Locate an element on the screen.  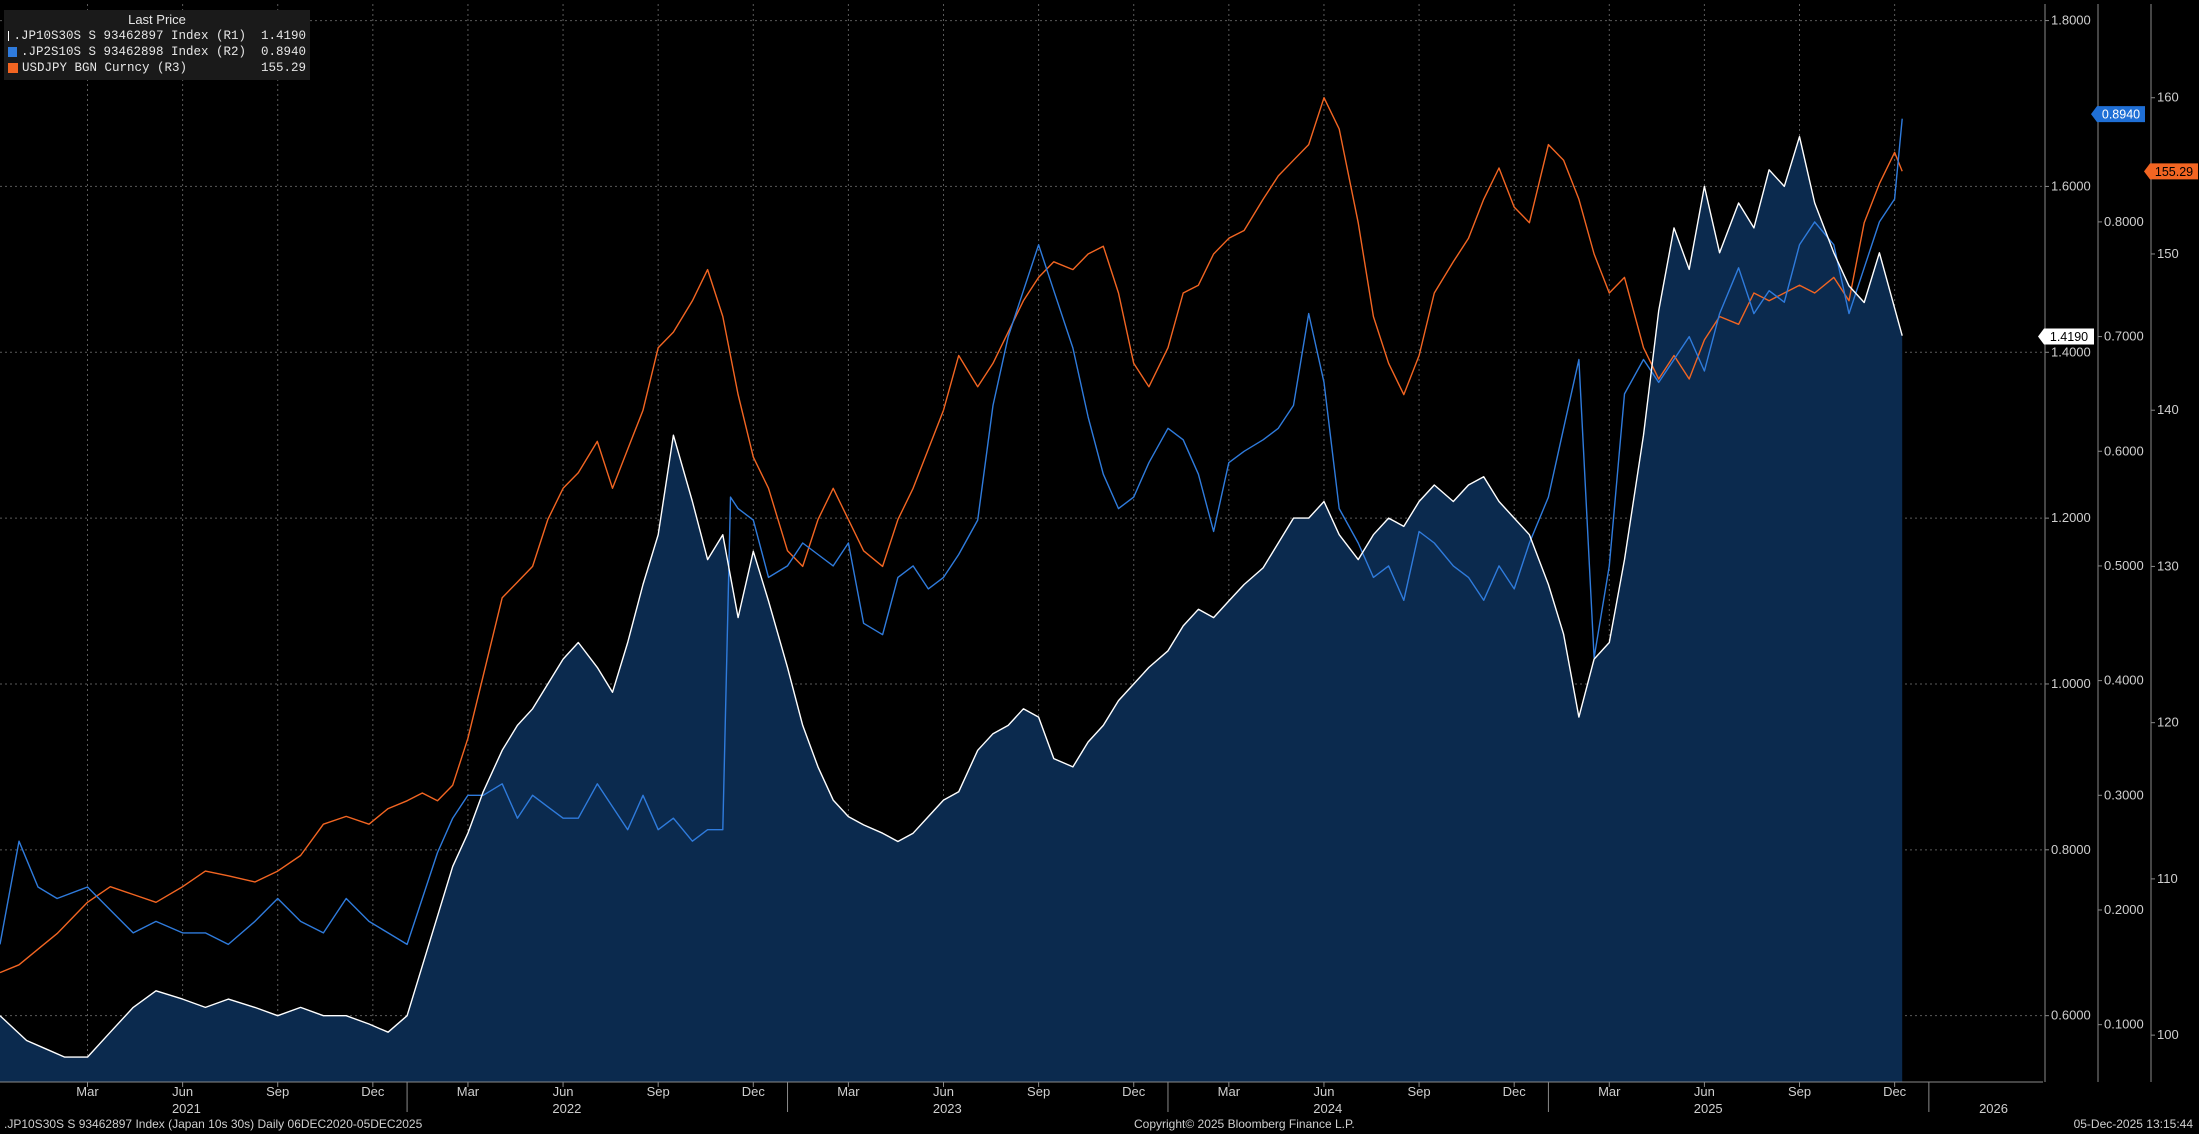
r1-tick-label: 0.8000 is located at coordinates (2071, 849).